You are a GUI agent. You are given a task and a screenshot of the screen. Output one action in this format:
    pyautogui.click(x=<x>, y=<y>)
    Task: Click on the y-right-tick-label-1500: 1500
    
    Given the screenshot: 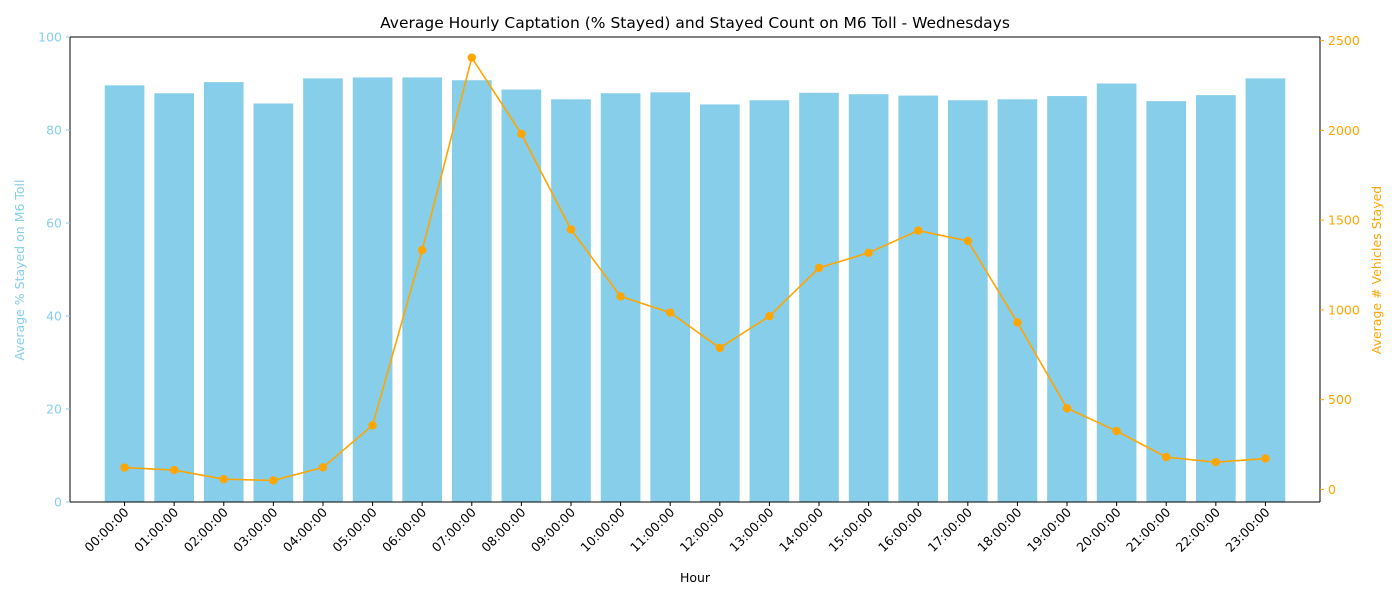 What is the action you would take?
    pyautogui.click(x=1344, y=220)
    